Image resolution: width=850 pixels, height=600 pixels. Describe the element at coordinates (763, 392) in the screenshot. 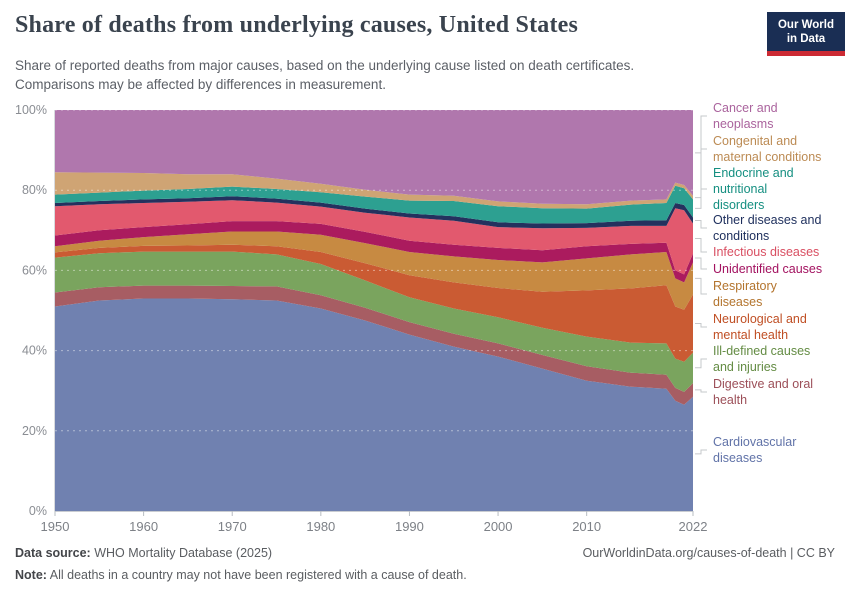

I see `legend-item-digestive: Digestive and oral health` at that location.